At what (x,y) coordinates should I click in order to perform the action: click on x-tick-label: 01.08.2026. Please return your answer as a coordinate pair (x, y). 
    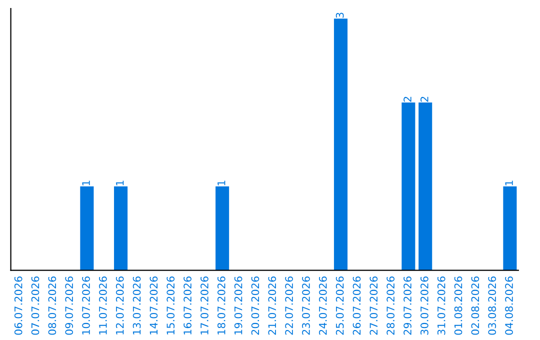
    Looking at the image, I should click on (458, 305).